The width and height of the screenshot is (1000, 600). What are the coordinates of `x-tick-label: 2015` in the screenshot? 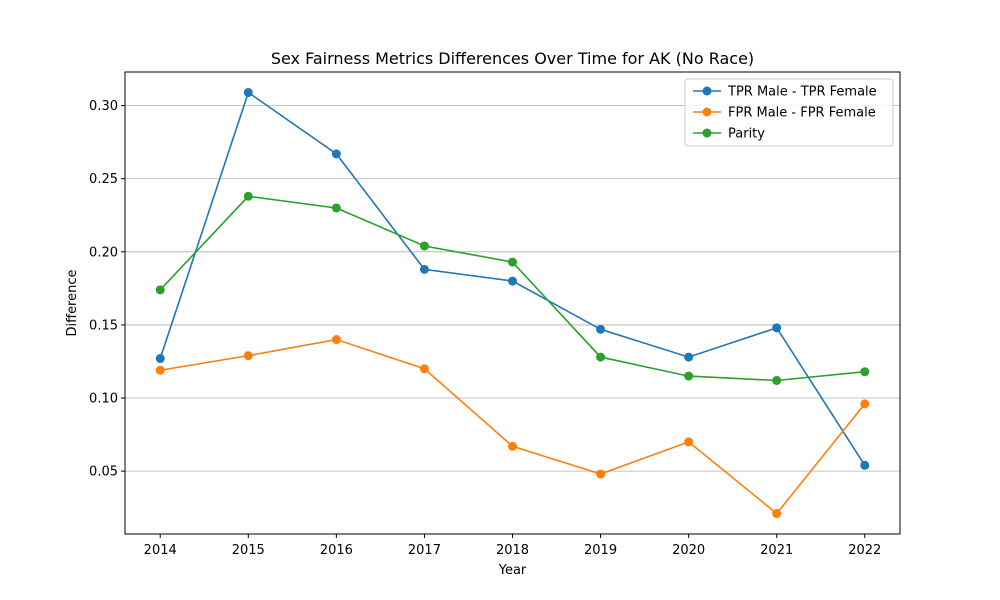 It's located at (248, 550).